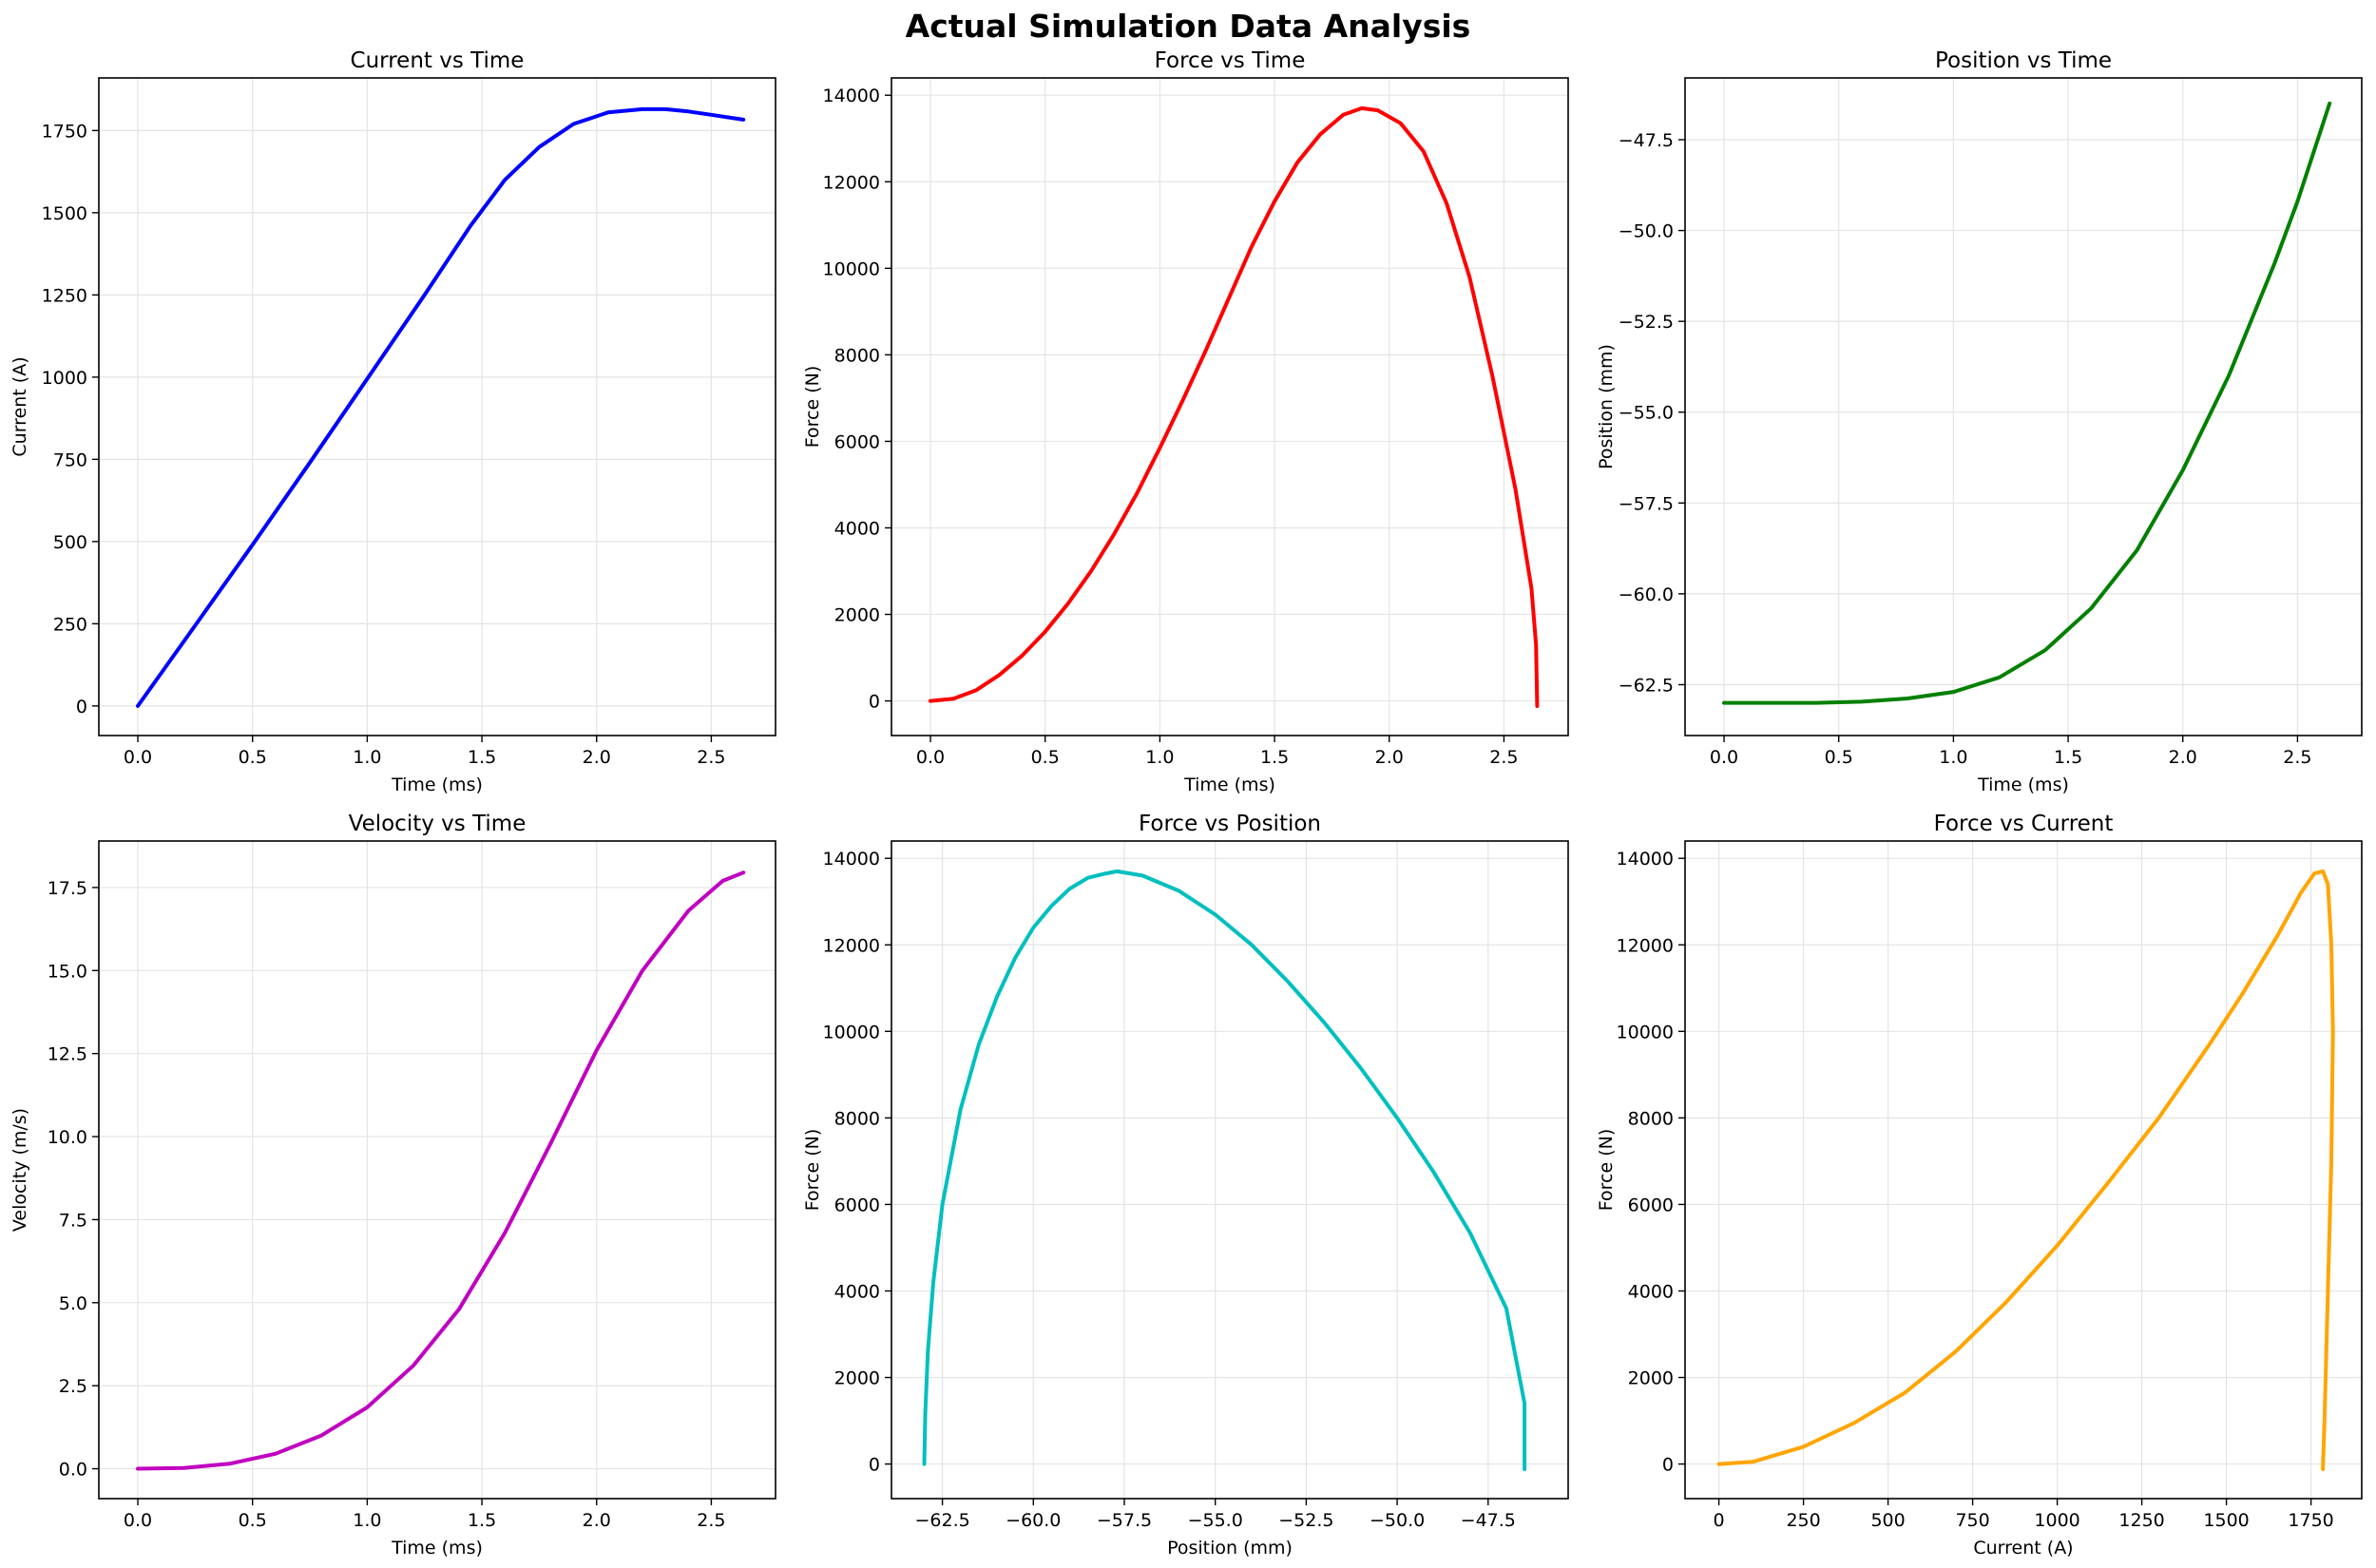 The height and width of the screenshot is (1568, 2376). I want to click on series-line-velocity, so click(441, 1171).